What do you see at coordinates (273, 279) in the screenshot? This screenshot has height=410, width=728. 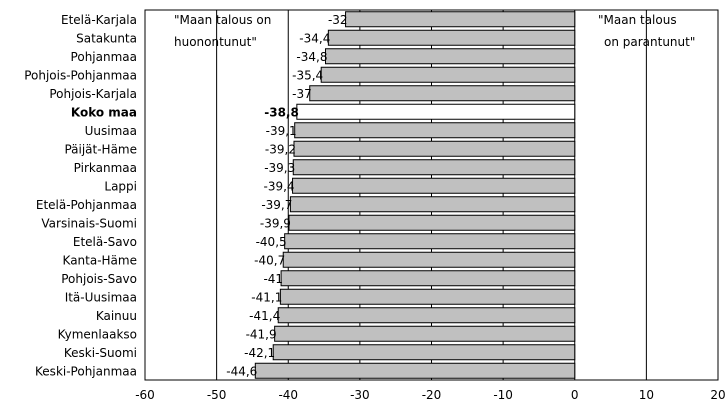 I see `value-label: -41` at bounding box center [273, 279].